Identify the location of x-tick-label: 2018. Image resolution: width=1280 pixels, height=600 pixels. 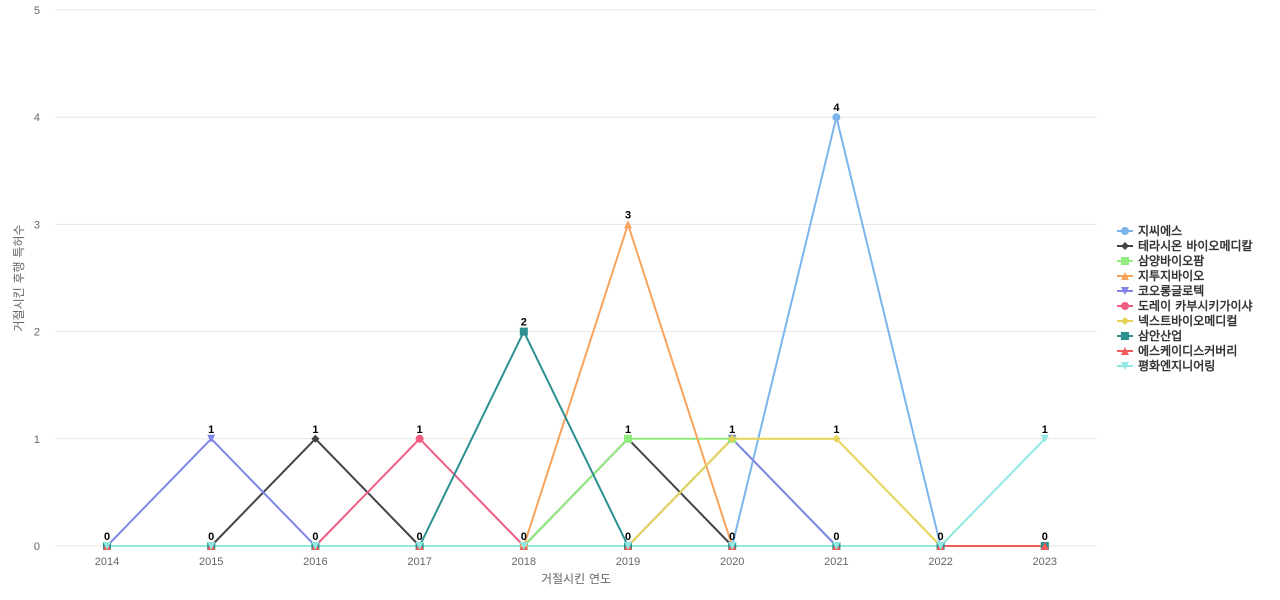
(524, 562).